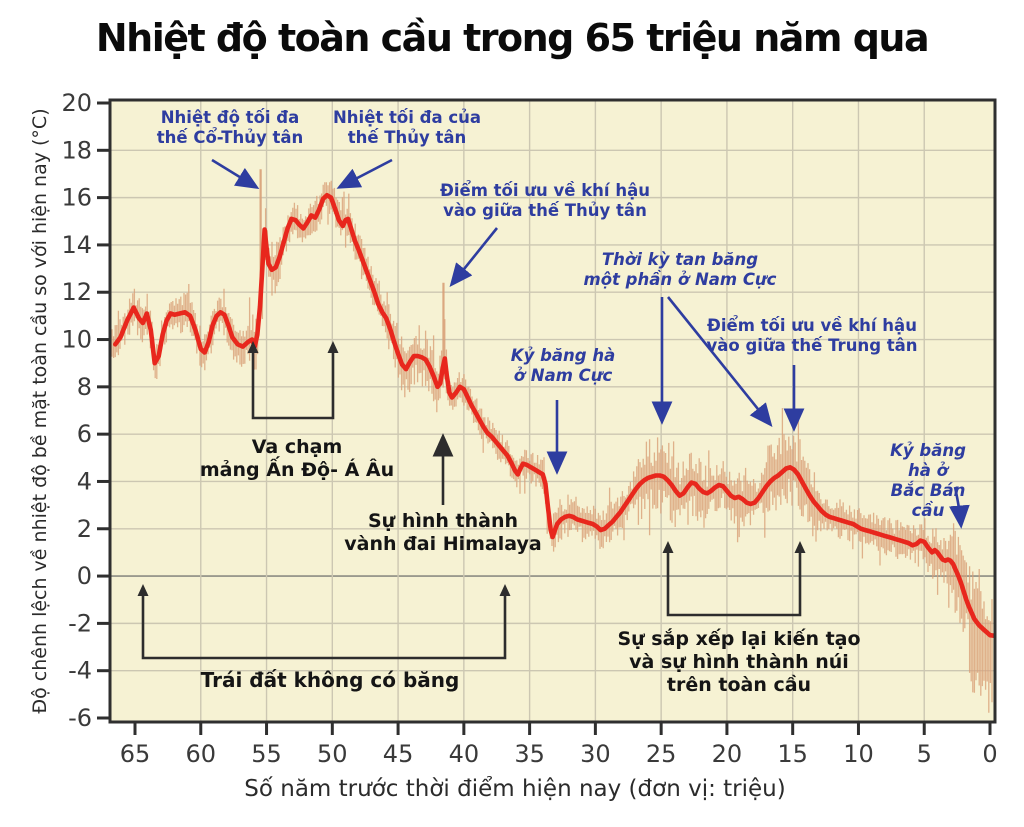 This screenshot has width=1024, height=827. I want to click on y-tick-label: 20, so click(76, 103).